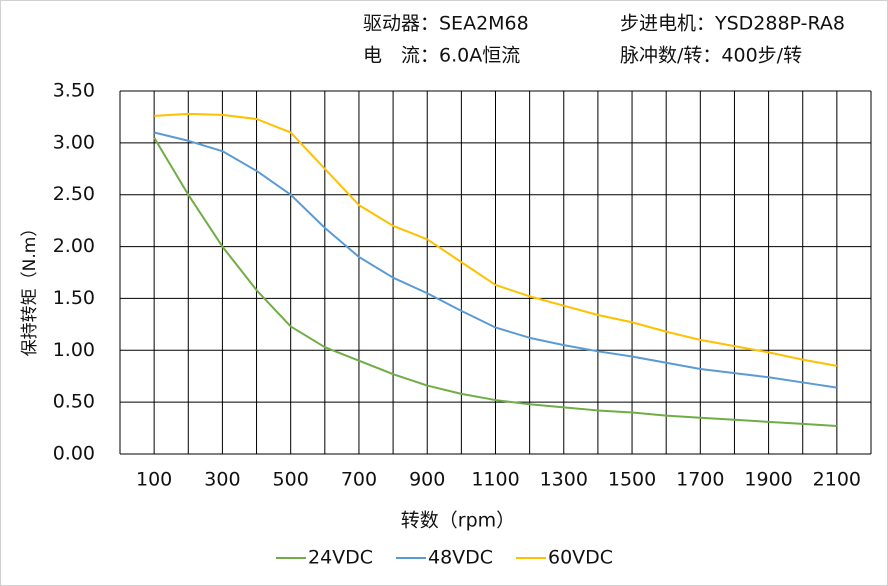 This screenshot has height=586, width=888. Describe the element at coordinates (564, 480) in the screenshot. I see `x-tick-label: 1300` at that location.